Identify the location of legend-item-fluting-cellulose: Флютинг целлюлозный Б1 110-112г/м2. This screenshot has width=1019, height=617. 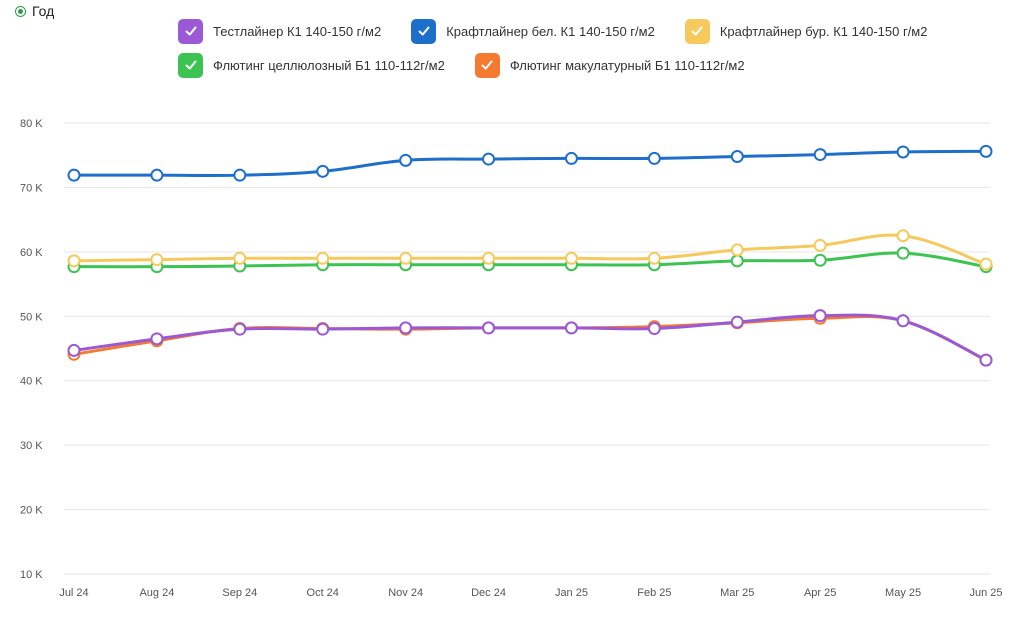
(311, 65).